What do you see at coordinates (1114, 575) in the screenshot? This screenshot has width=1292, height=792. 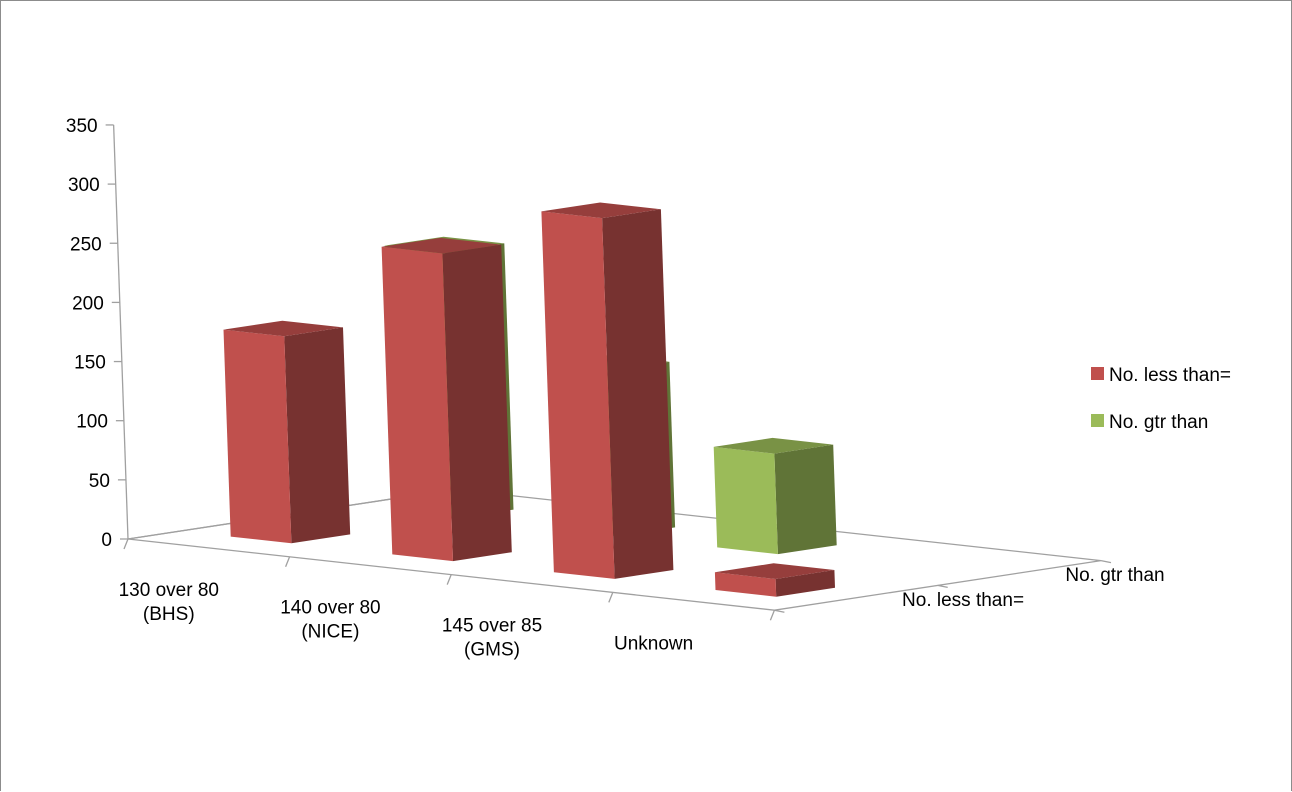 I see `depth-axis-label: No. gtr than` at bounding box center [1114, 575].